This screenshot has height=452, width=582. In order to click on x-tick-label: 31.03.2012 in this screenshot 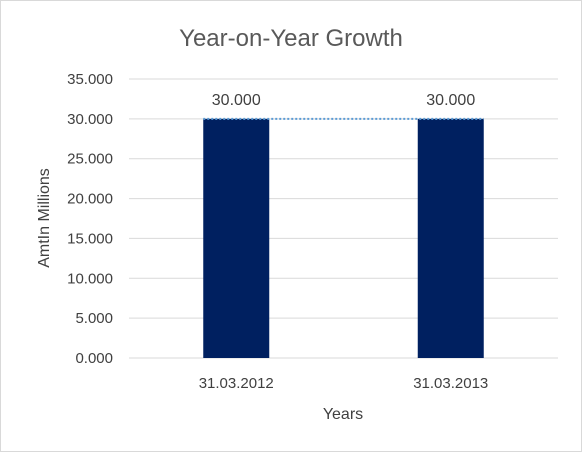, I will do `click(236, 383)`.